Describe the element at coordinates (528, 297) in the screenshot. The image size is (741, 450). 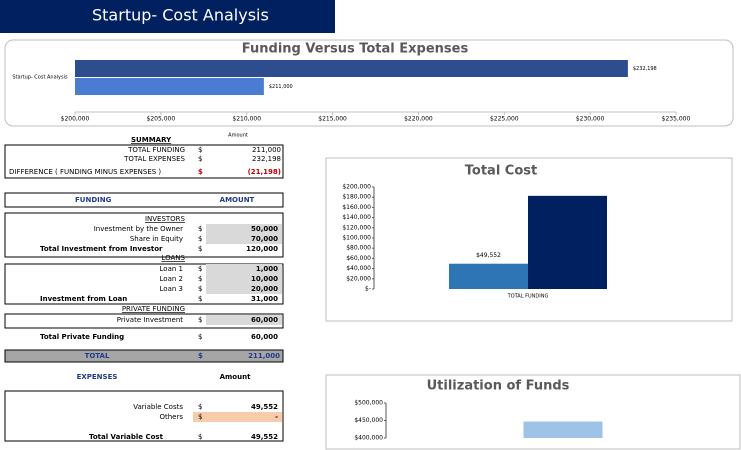
I see `x-tick-label: TOTAL FUNDING` at that location.